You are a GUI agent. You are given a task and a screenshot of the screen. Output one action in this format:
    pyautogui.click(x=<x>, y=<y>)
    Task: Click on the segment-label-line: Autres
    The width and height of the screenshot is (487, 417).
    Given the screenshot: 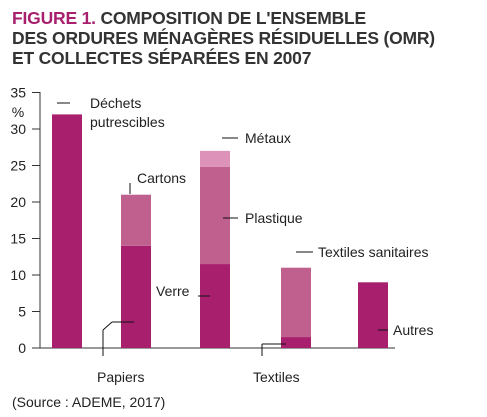 What is the action you would take?
    pyautogui.click(x=413, y=330)
    